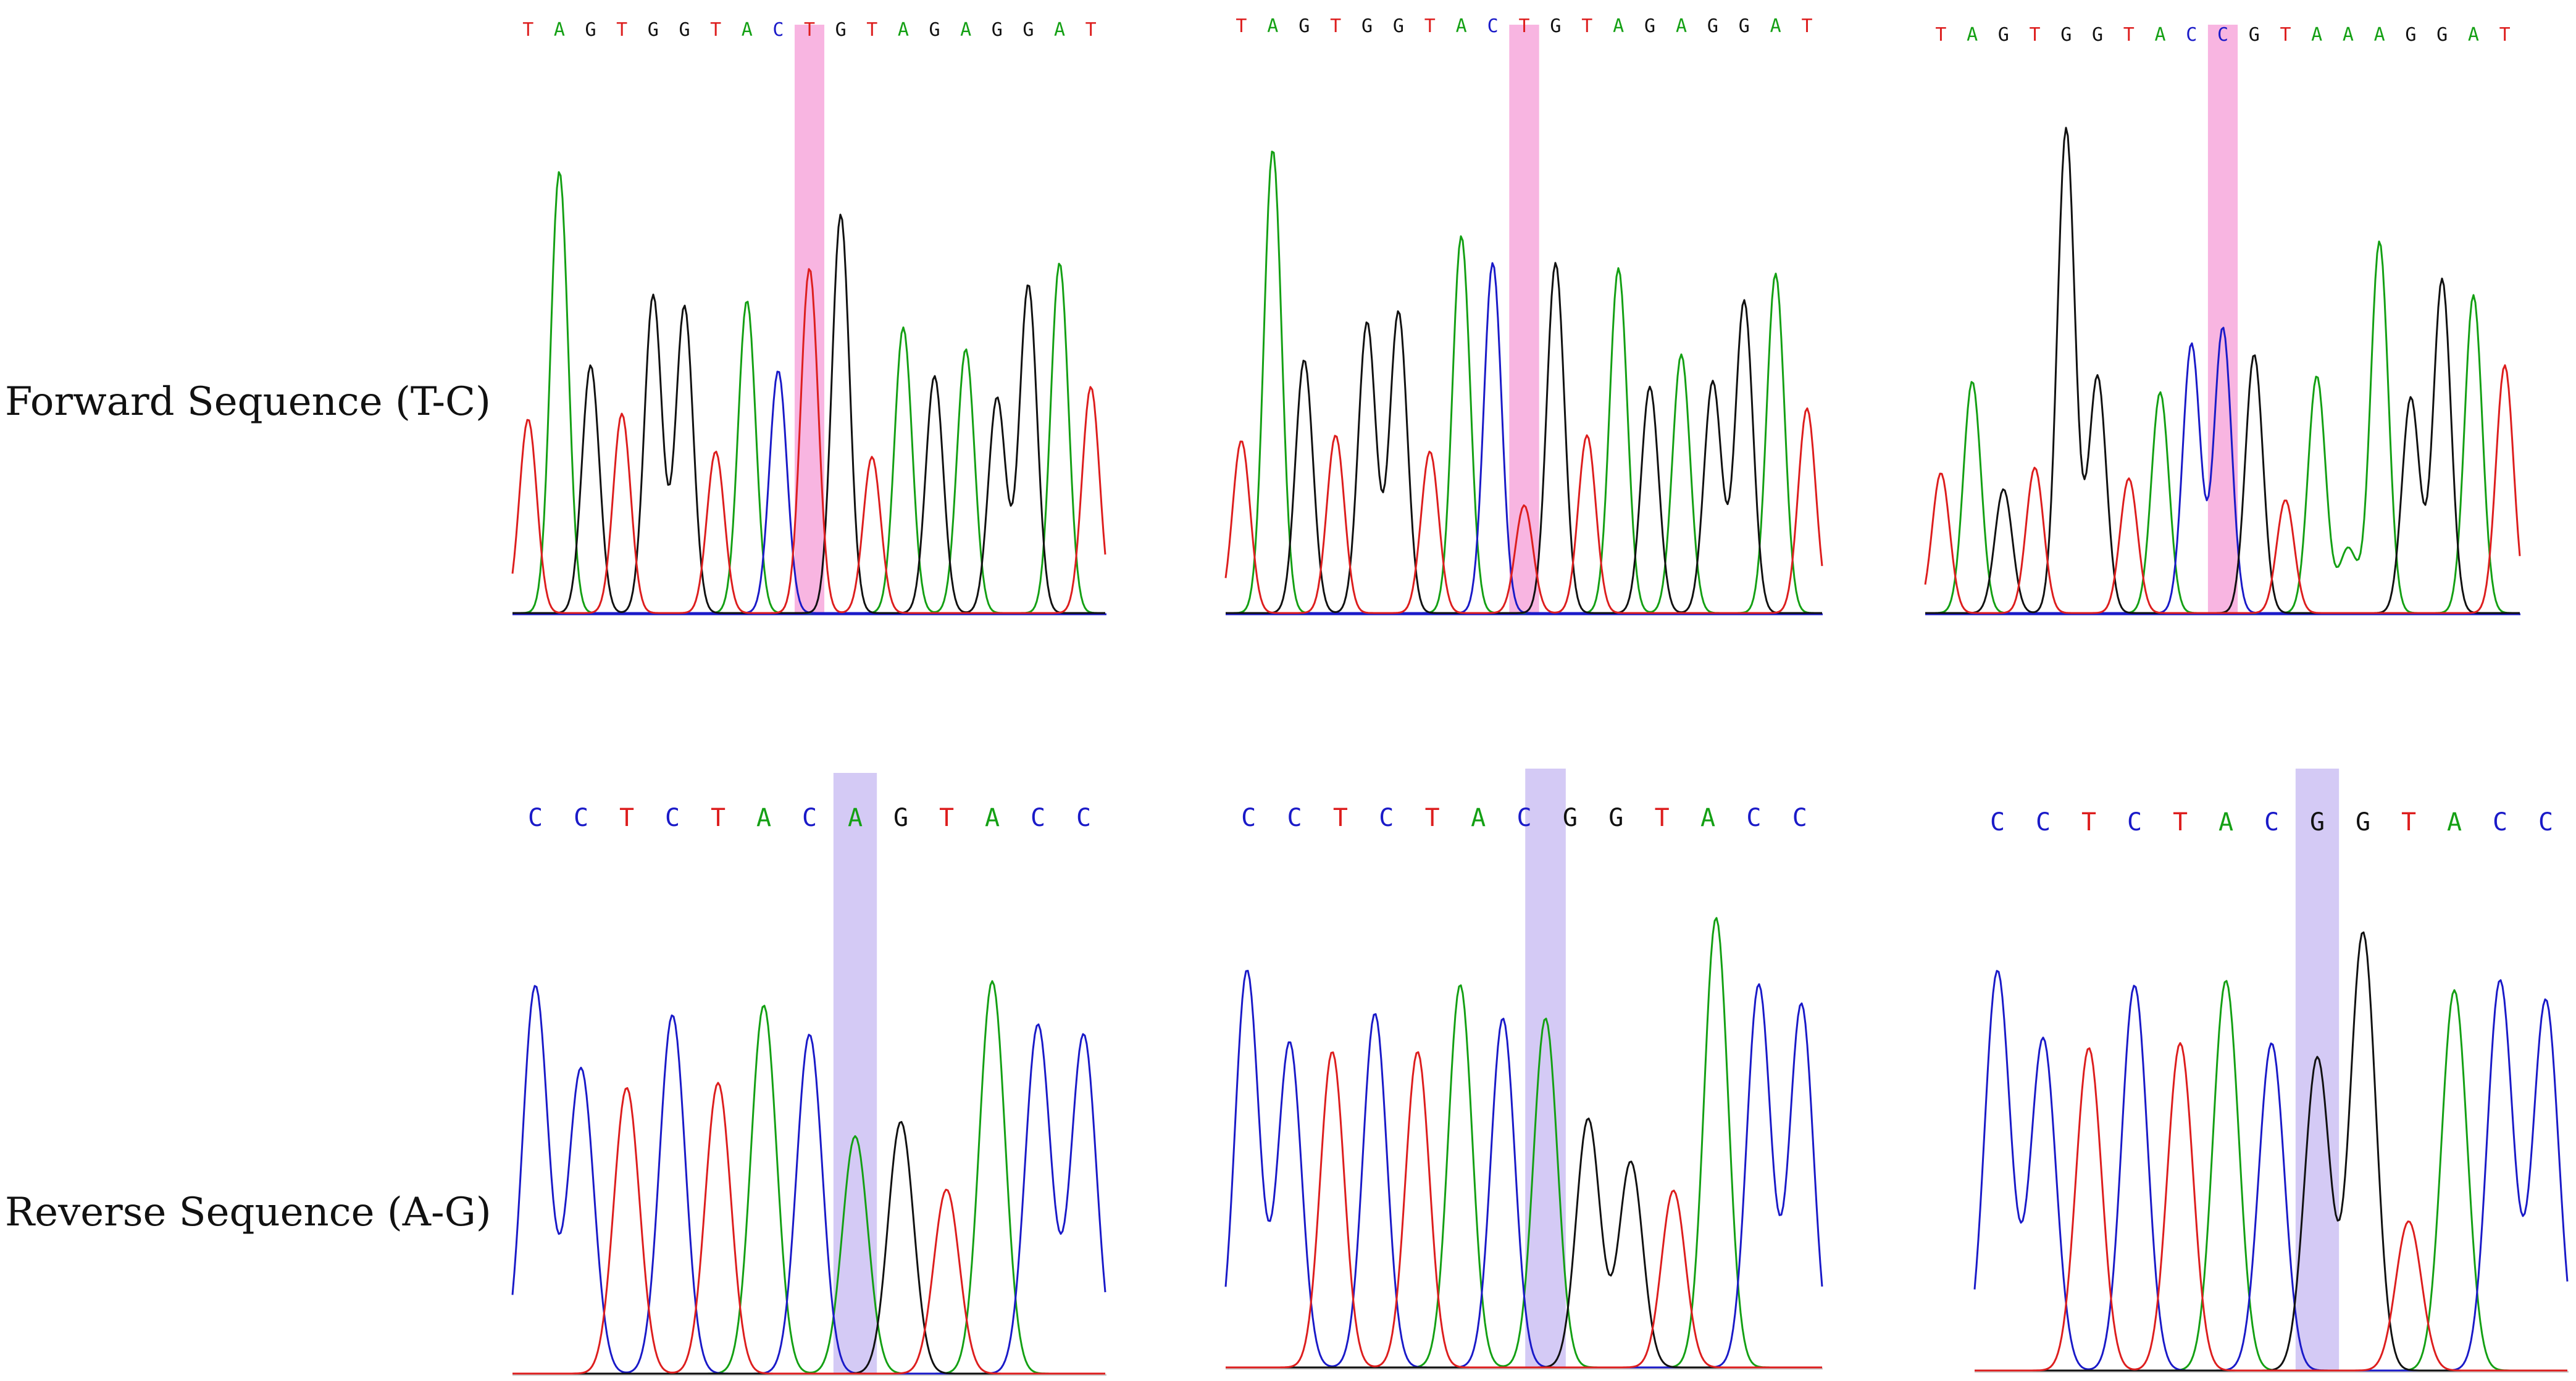 The width and height of the screenshot is (2576, 1381). I want to click on trace-C, so click(1524, 1169).